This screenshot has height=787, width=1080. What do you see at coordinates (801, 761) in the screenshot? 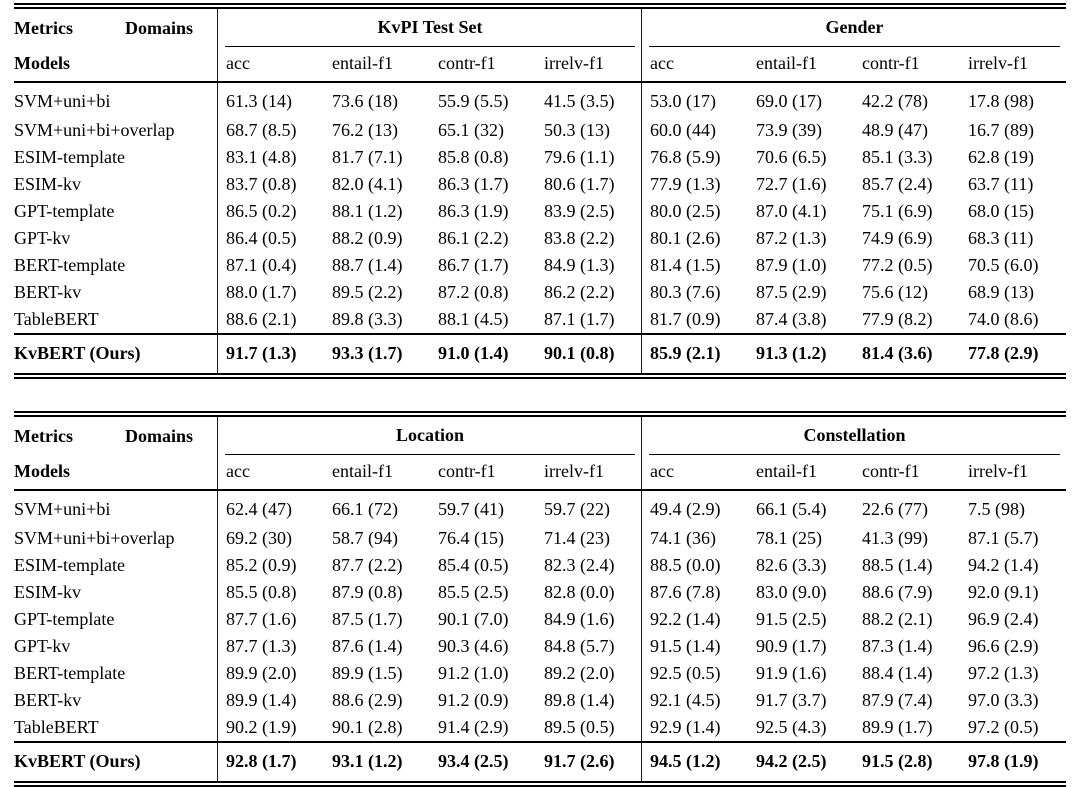
I see `value-cell: 94.2 (2.5)` at bounding box center [801, 761].